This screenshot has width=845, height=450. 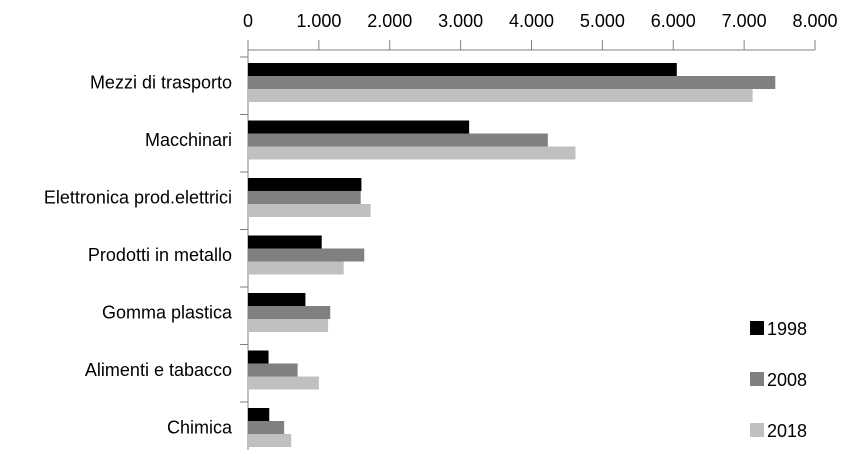 What do you see at coordinates (200, 428) in the screenshot?
I see `category-label: Chimica` at bounding box center [200, 428].